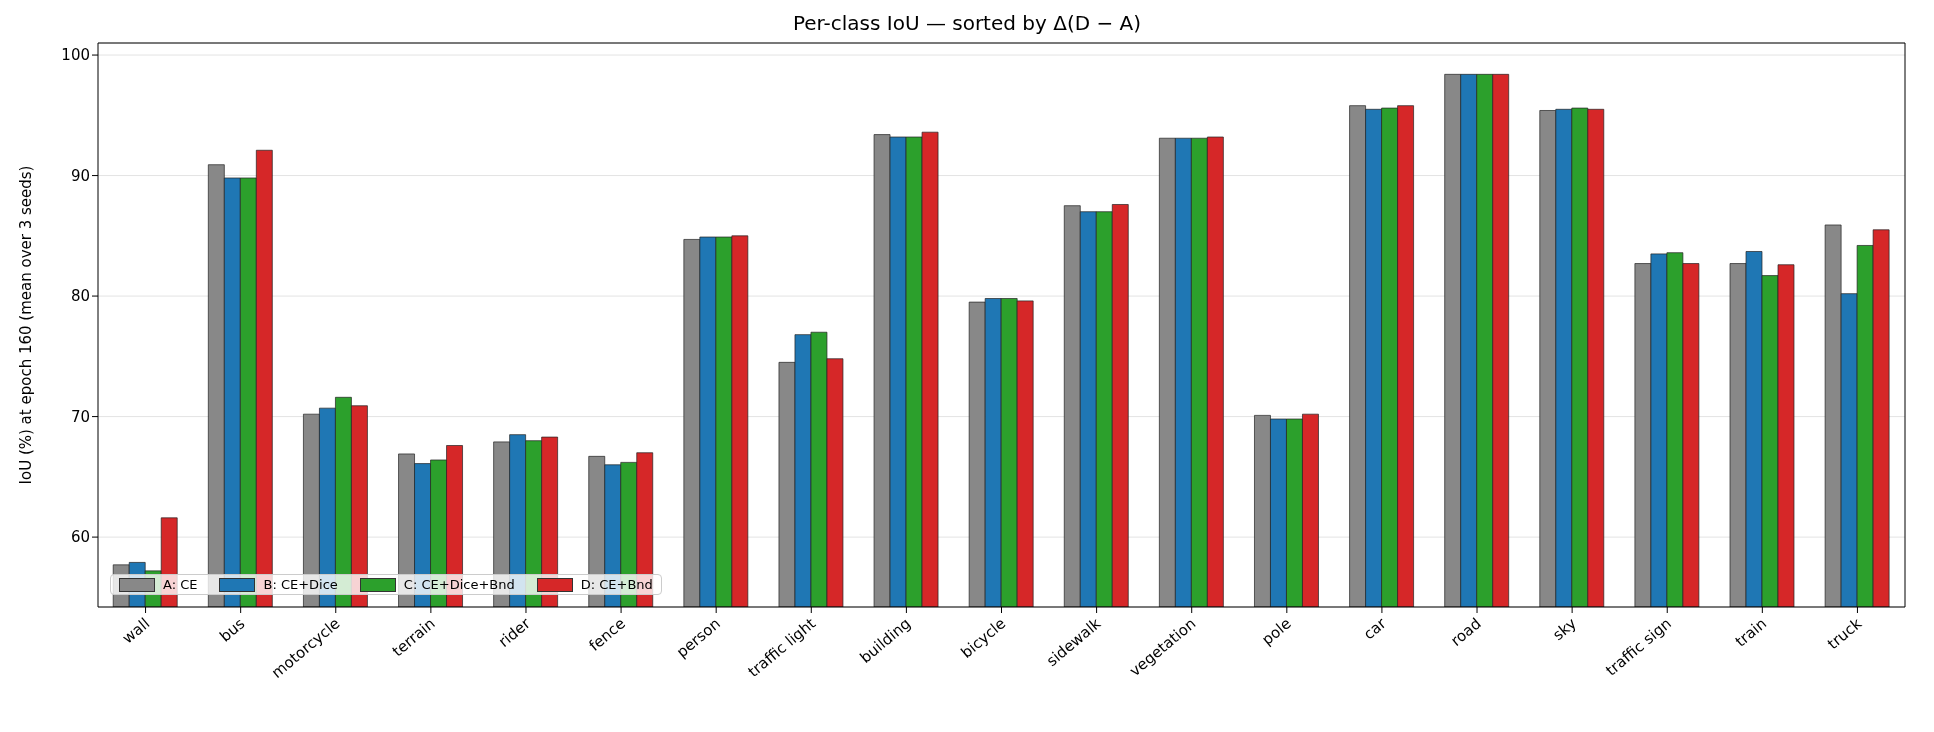 The image size is (1934, 732). What do you see at coordinates (967, 23) in the screenshot?
I see `chart-title: Per-class IoU — sorted by Δ(D − A)` at bounding box center [967, 23].